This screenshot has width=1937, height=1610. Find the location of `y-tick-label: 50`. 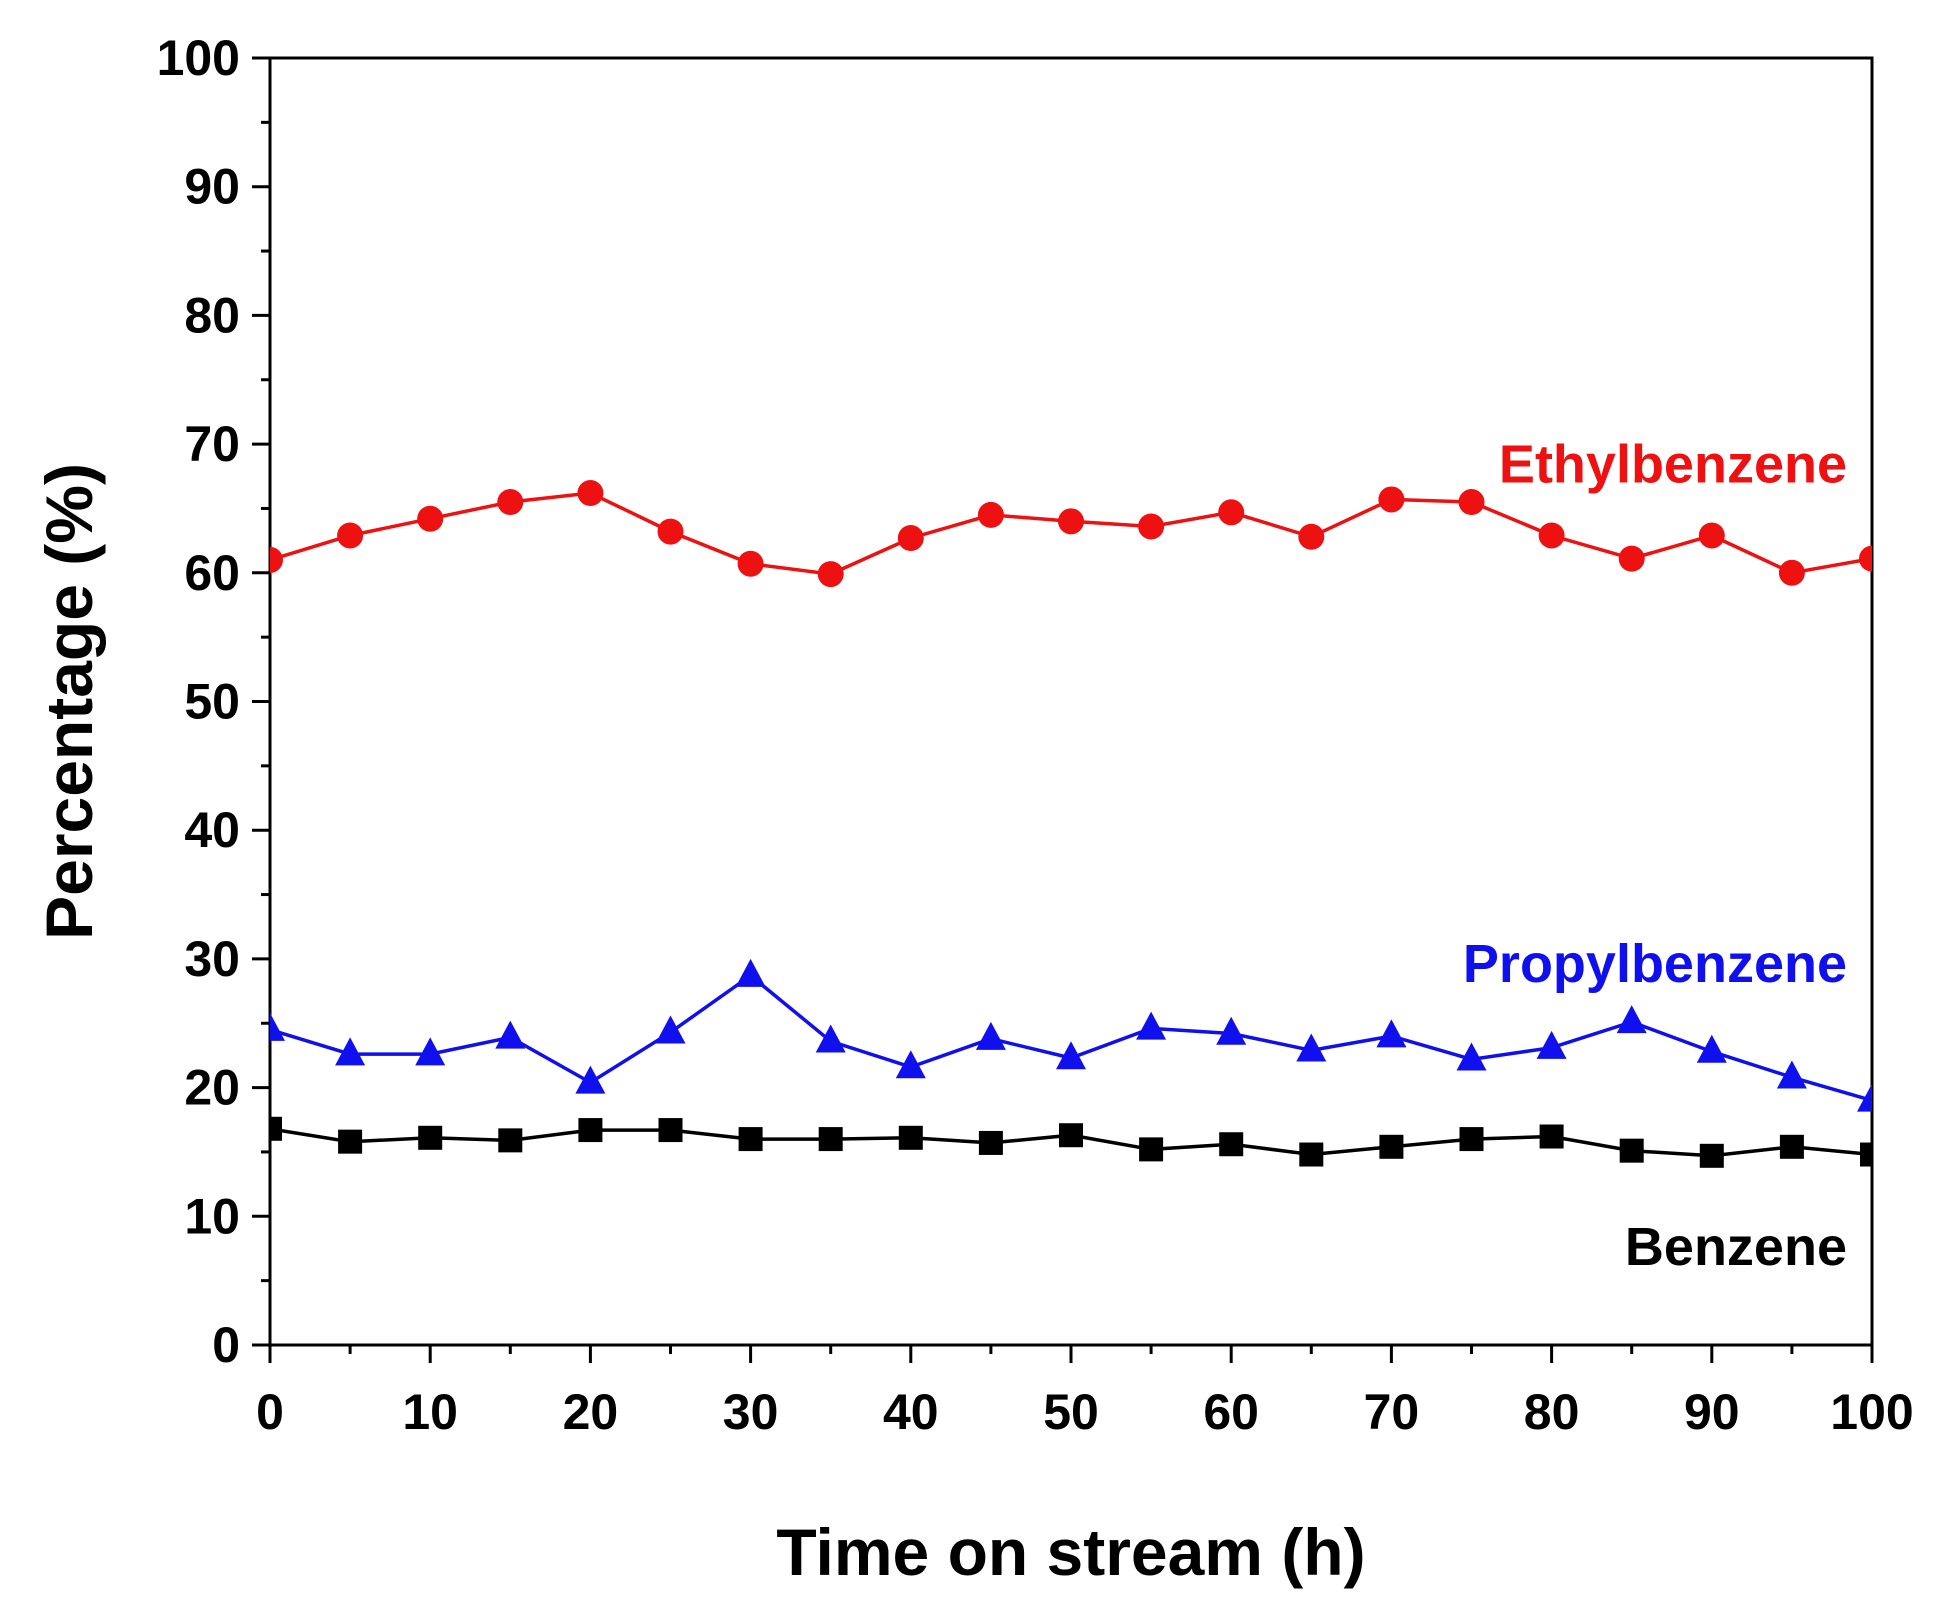

y-tick-label: 50 is located at coordinates (212, 702).